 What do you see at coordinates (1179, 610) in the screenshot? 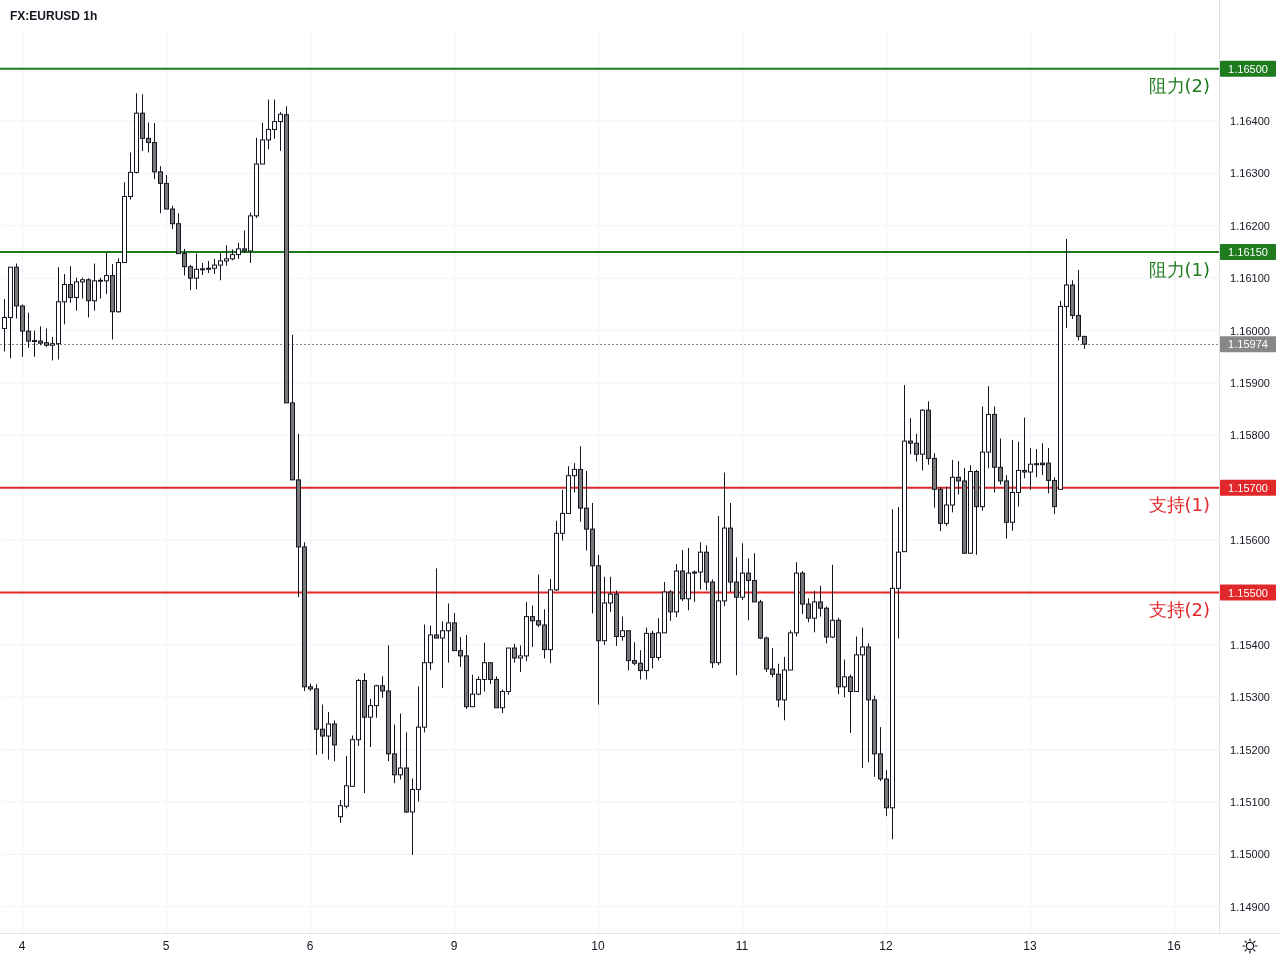
I see `ref-line-label: 支持(2)` at bounding box center [1179, 610].